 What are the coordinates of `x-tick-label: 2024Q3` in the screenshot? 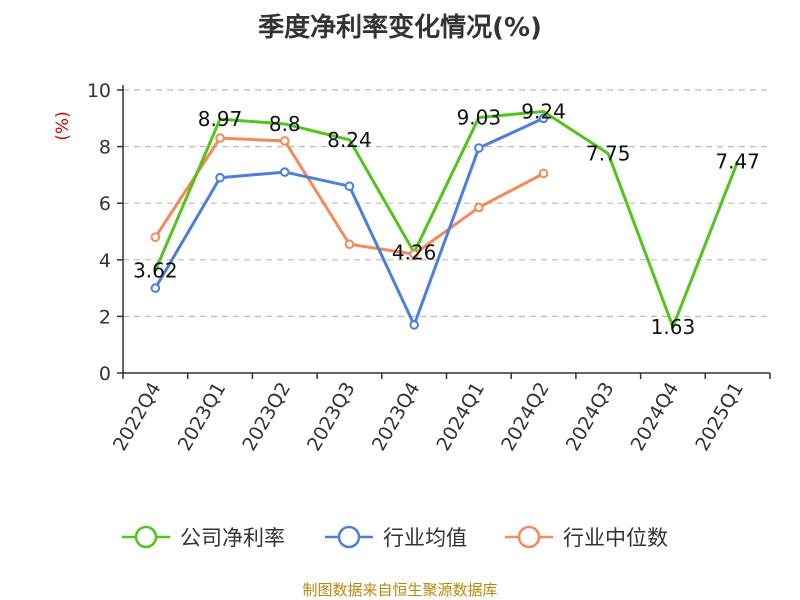 It's located at (590, 417).